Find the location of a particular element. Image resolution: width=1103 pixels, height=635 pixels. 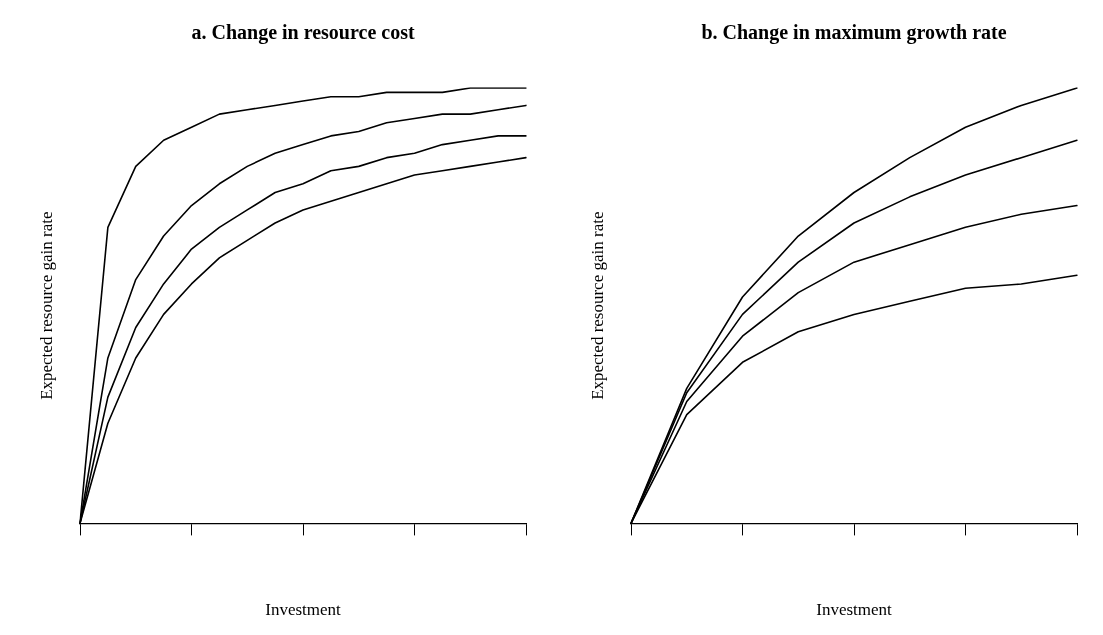

chart-title: b. Change in maximum growth rate is located at coordinates (854, 33).